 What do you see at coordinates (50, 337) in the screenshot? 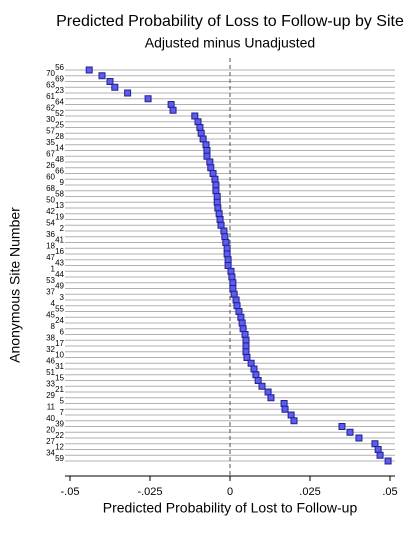
I see `y-tick-label: 38` at bounding box center [50, 337].